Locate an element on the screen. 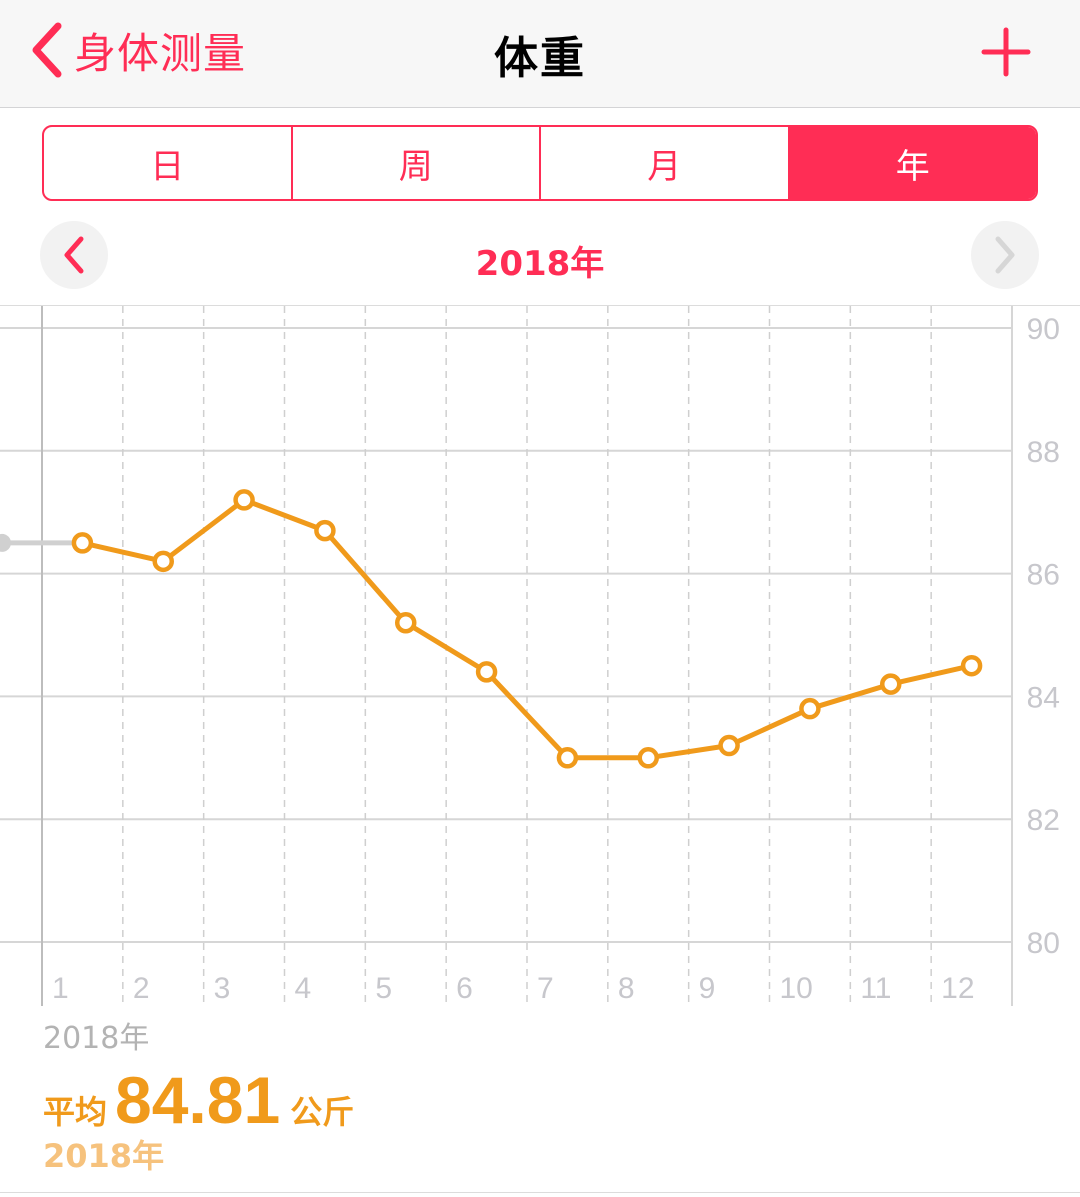 This screenshot has height=1197, width=1080. x-tick-label: 9 is located at coordinates (707, 988).